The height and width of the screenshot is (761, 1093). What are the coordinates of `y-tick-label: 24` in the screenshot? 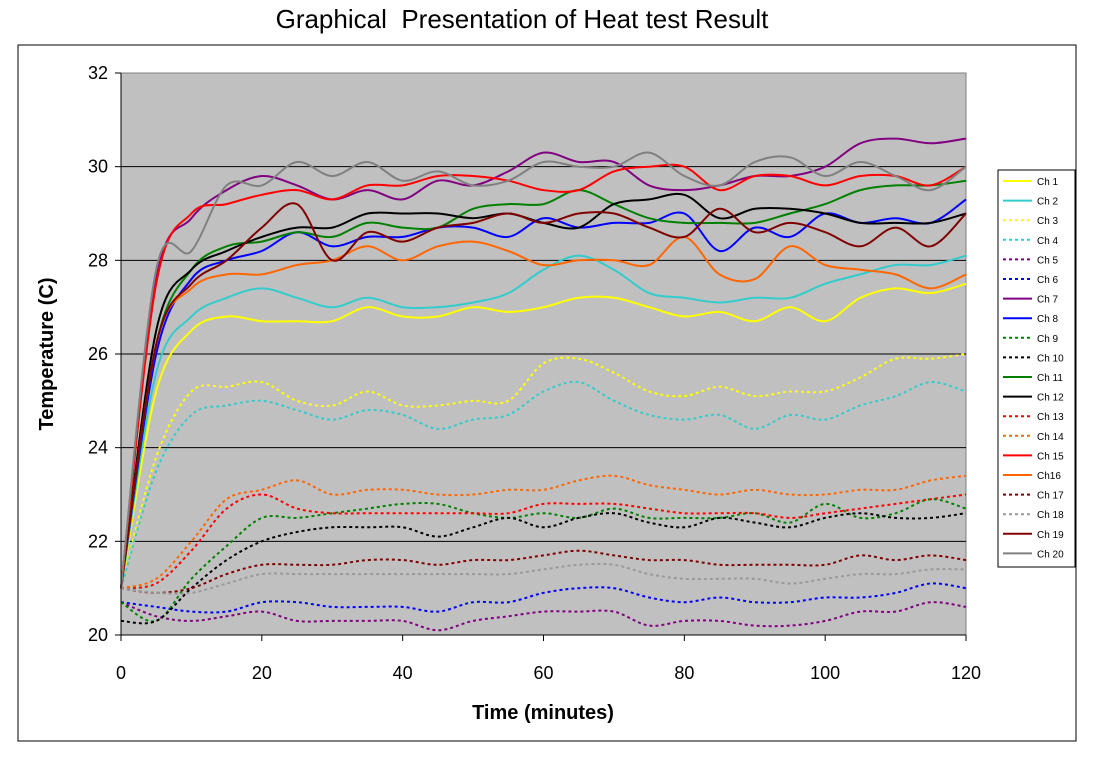 It's located at (98, 448).